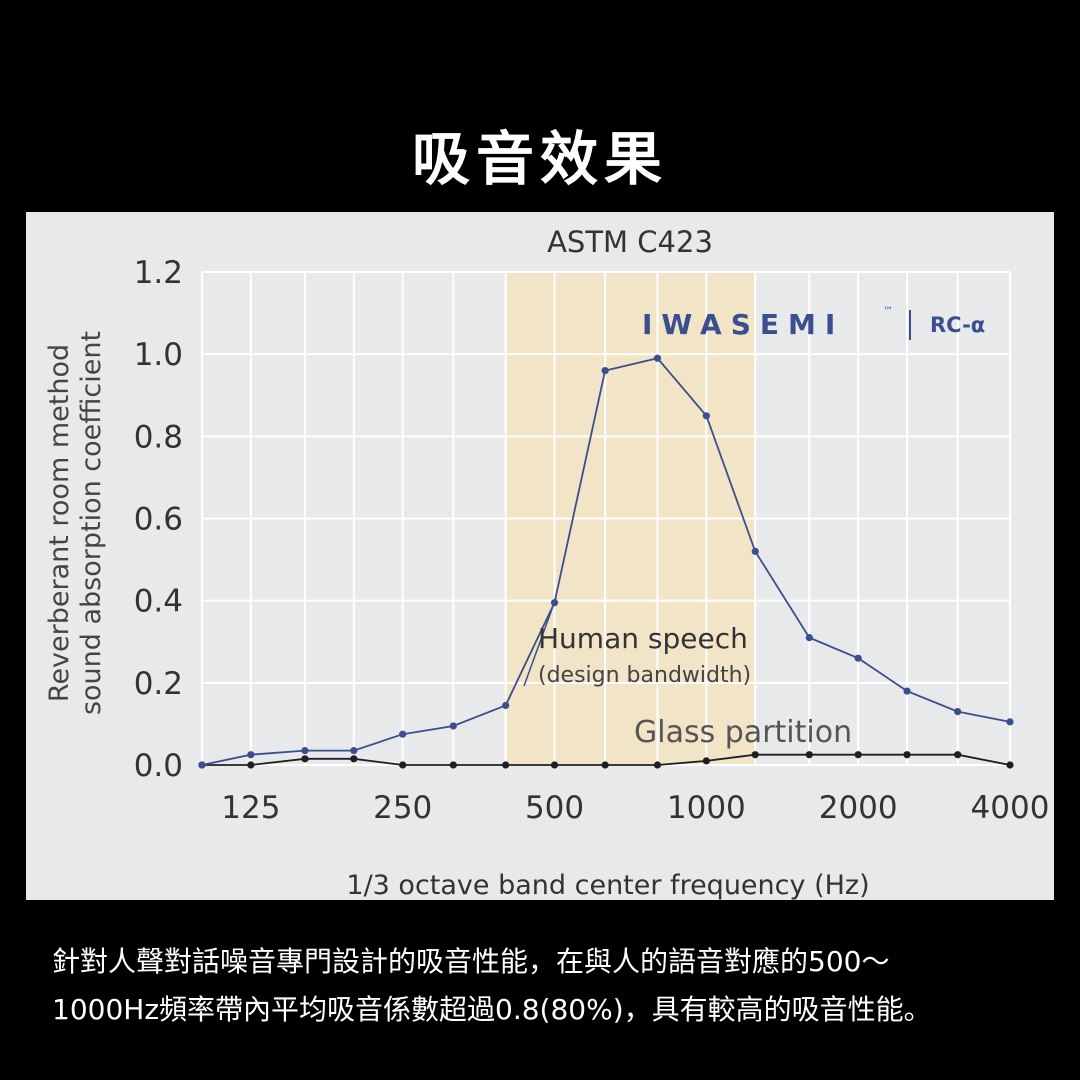 The height and width of the screenshot is (1080, 1080). I want to click on y-tick-label: 1.2, so click(158, 273).